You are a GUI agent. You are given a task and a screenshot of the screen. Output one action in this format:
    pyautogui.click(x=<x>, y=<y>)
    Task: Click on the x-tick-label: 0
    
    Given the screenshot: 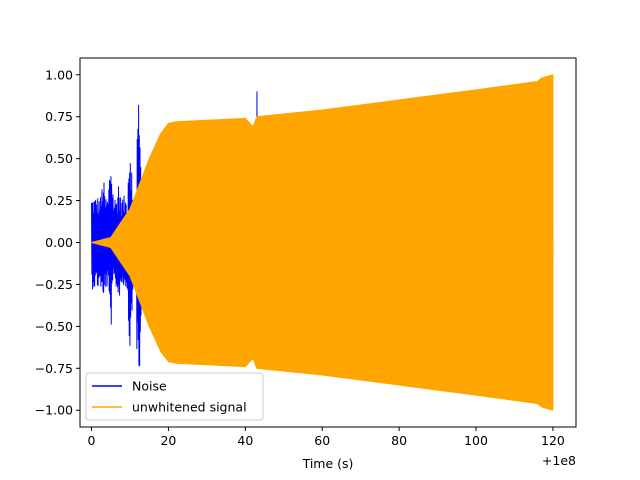 What is the action you would take?
    pyautogui.click(x=92, y=440)
    